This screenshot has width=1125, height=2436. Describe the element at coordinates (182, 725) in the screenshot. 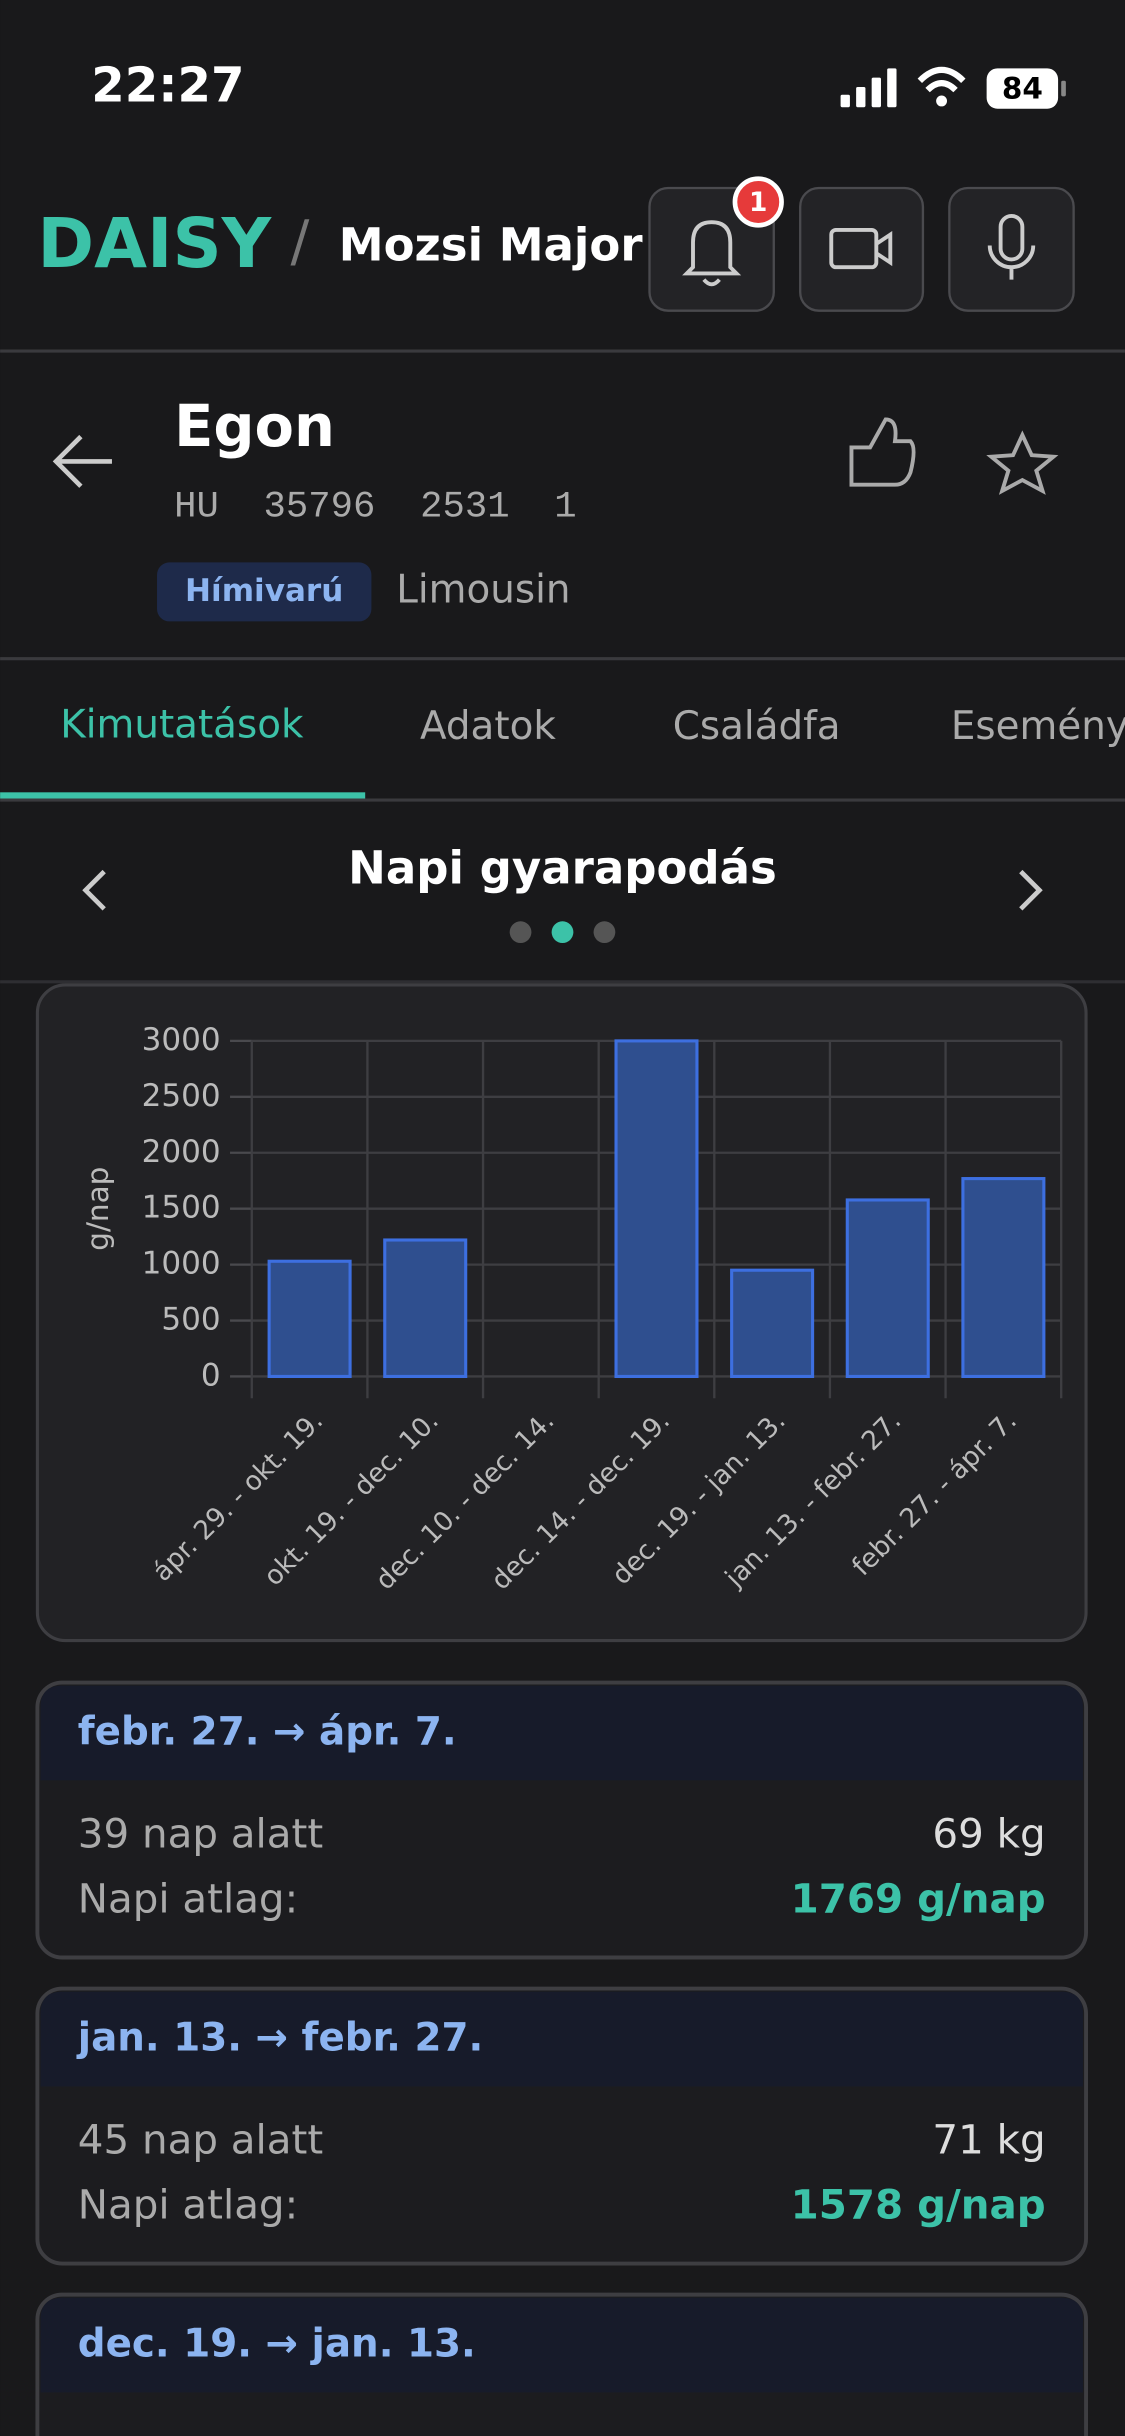

I see `tab: Kimutatások` at that location.